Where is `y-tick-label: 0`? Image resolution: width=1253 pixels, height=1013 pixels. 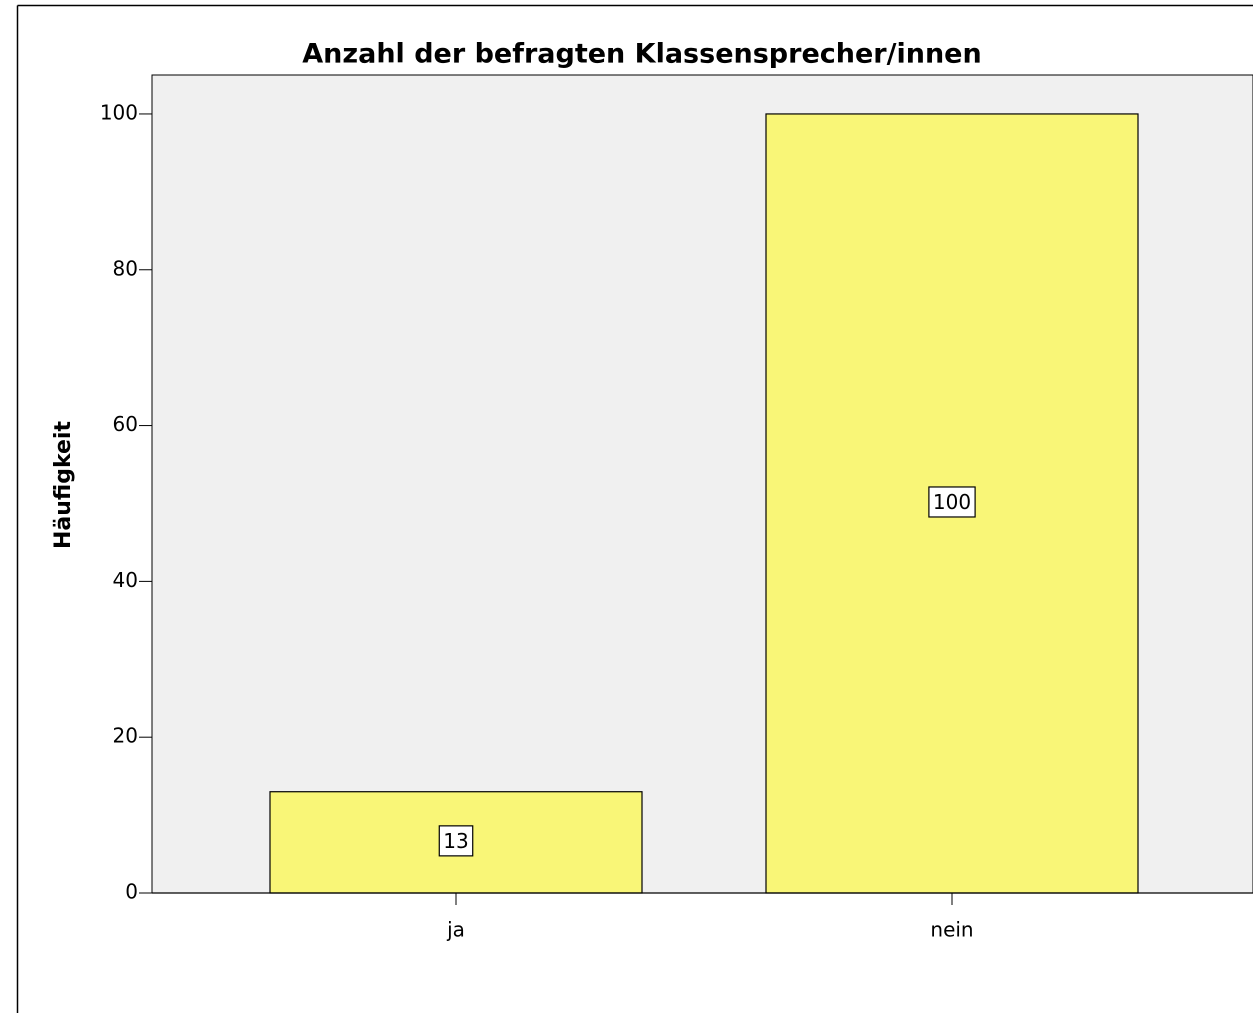 y-tick-label: 0 is located at coordinates (131, 892).